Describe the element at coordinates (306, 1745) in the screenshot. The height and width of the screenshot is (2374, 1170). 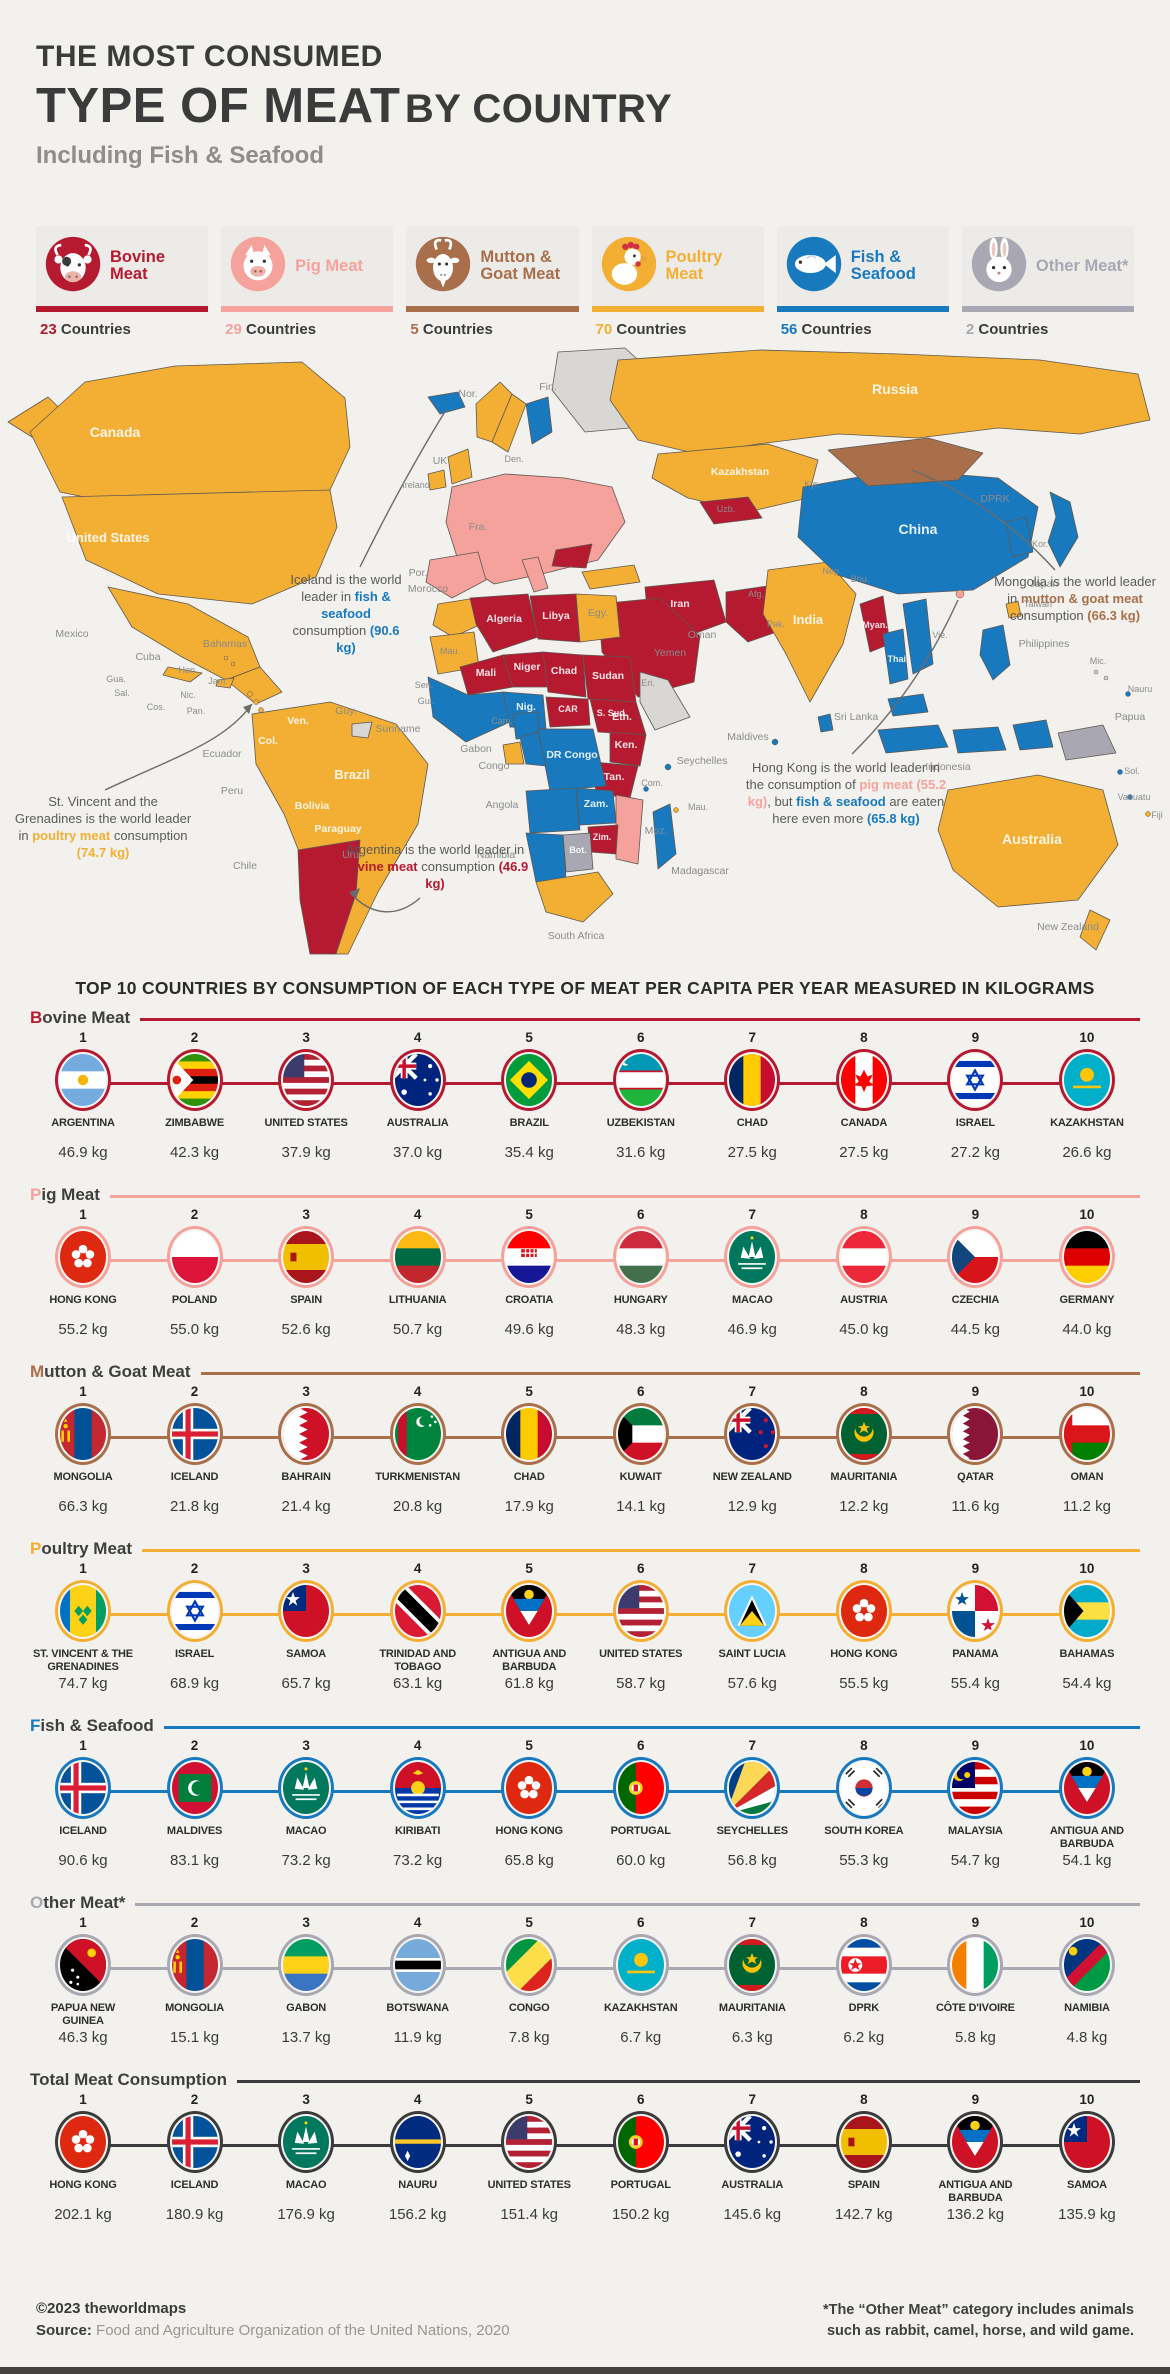
I see `rank-number: 3` at that location.